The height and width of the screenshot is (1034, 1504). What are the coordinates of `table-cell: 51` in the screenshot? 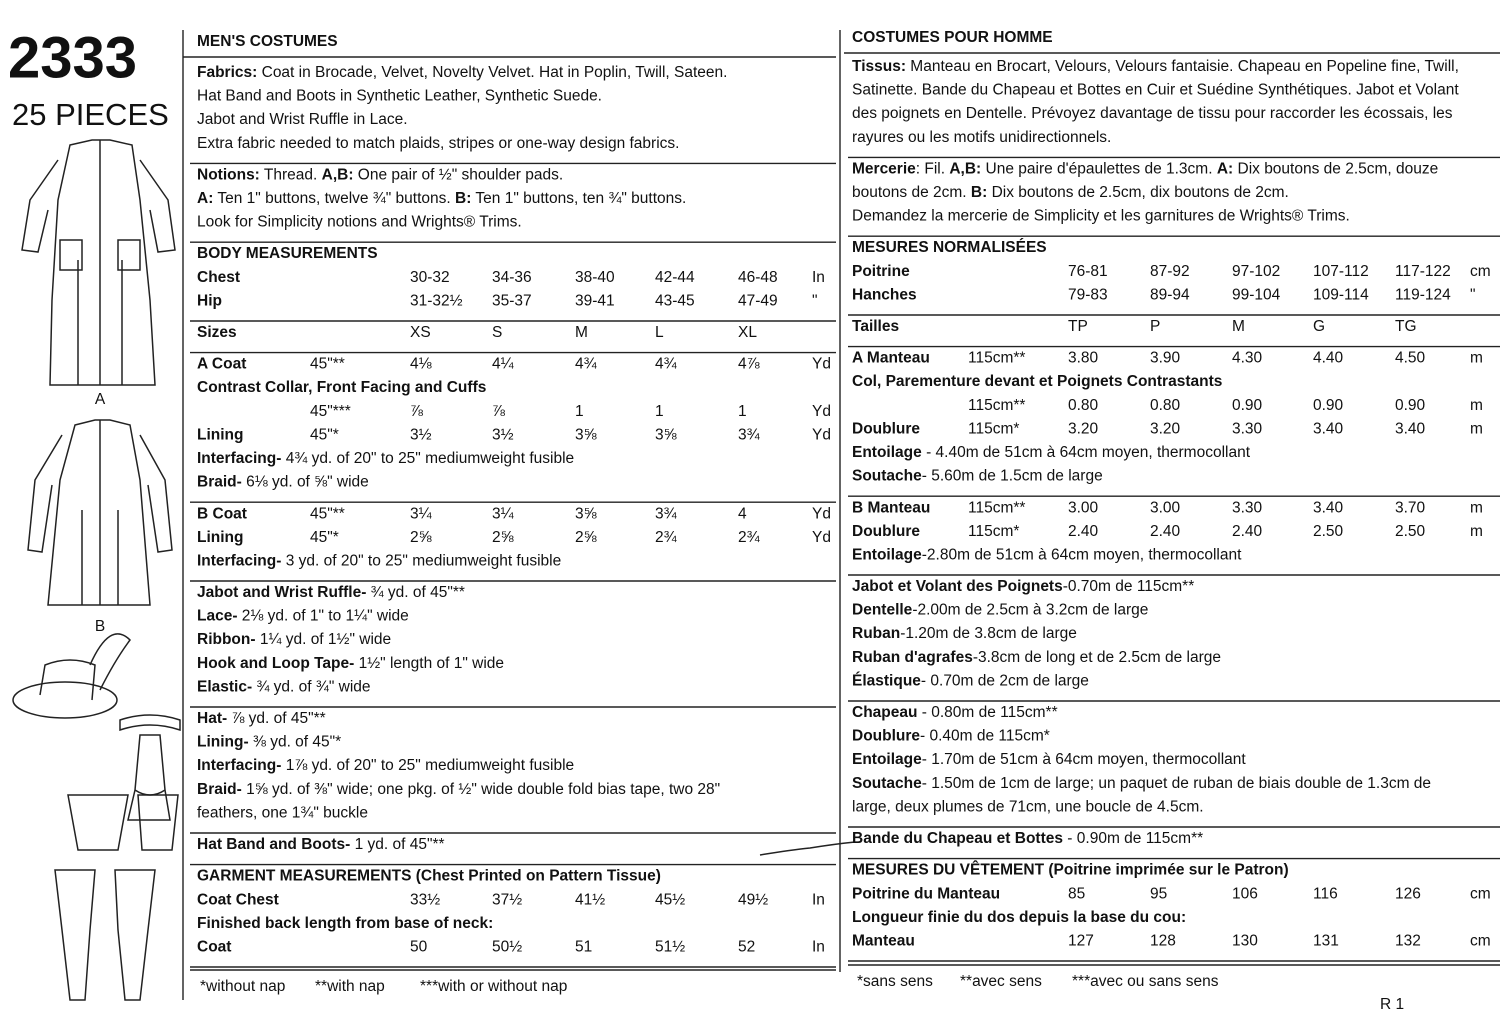 It's located at (583, 946).